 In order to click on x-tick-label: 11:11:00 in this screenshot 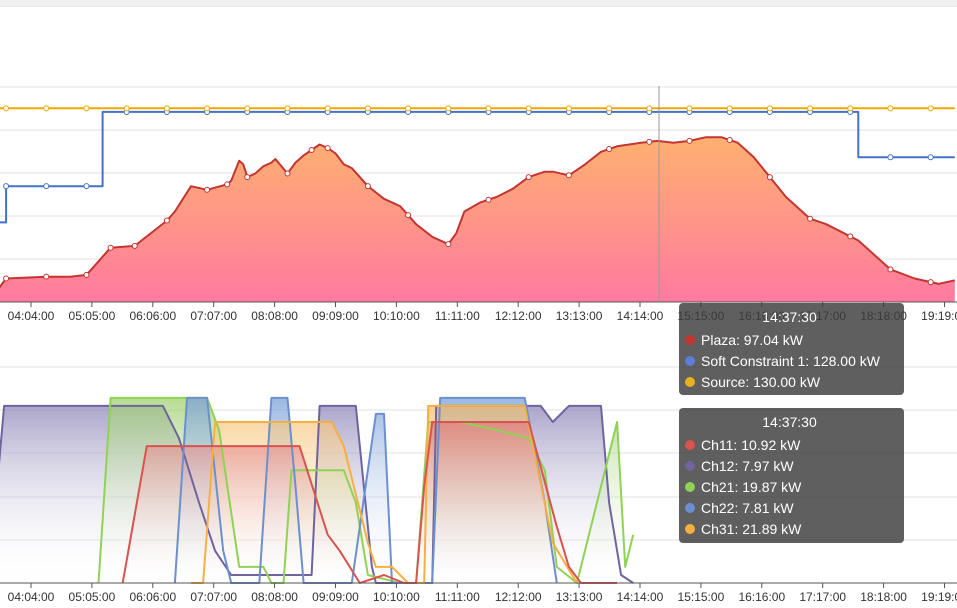, I will do `click(457, 316)`.